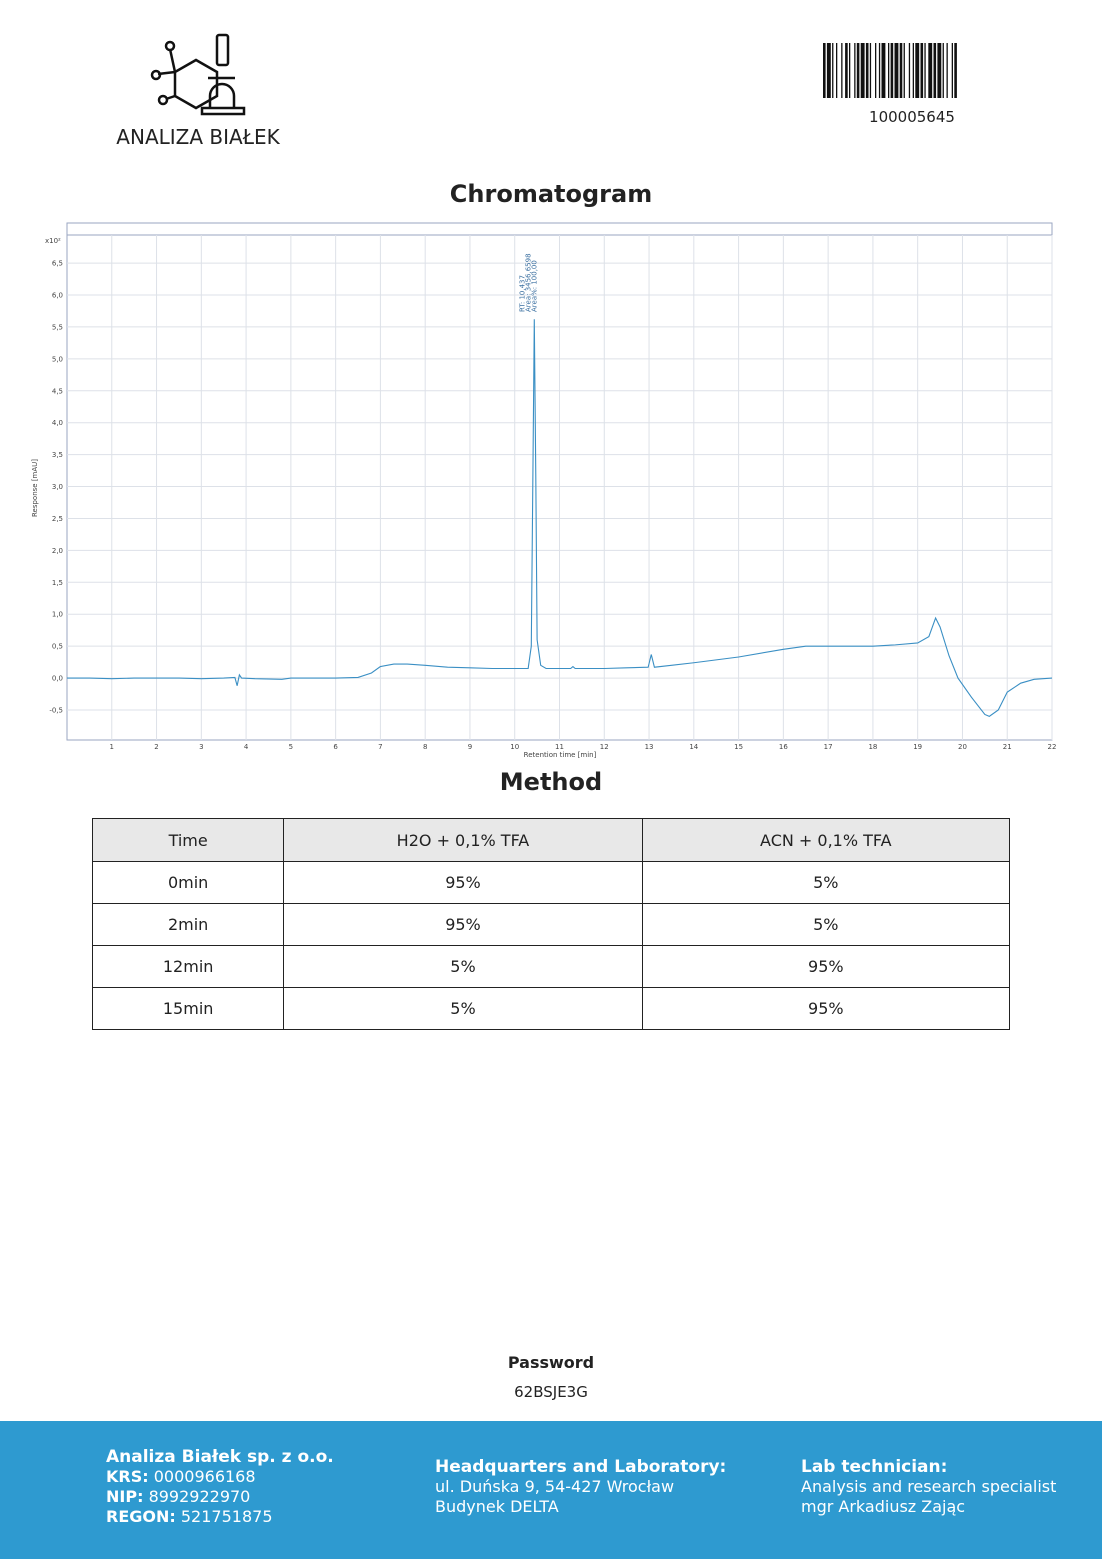 The height and width of the screenshot is (1559, 1102). I want to click on table-cell: 0min, so click(188, 882).